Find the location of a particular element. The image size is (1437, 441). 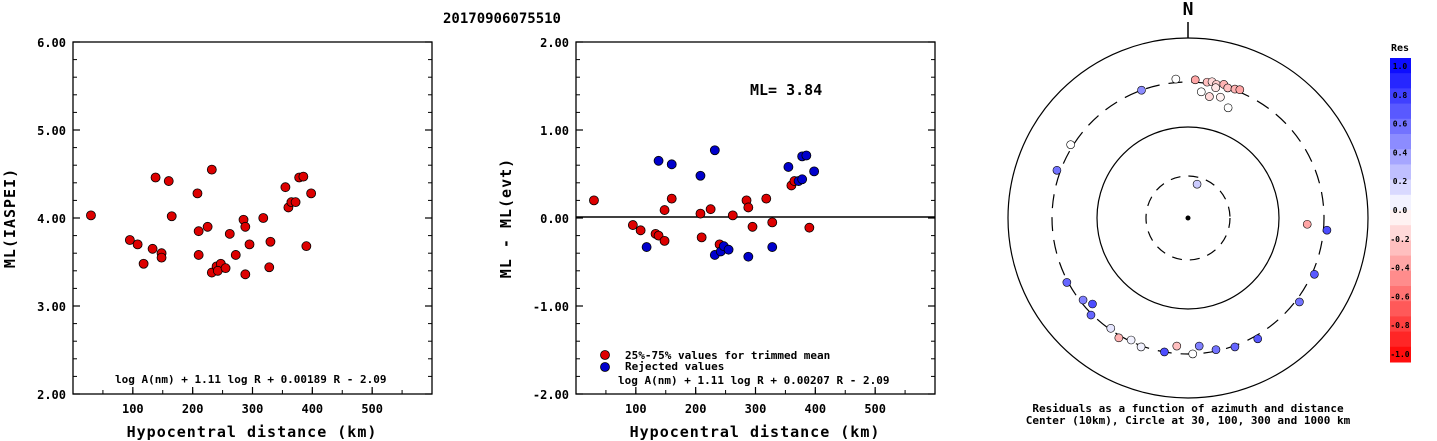

north-label: N is located at coordinates (1188, 10).